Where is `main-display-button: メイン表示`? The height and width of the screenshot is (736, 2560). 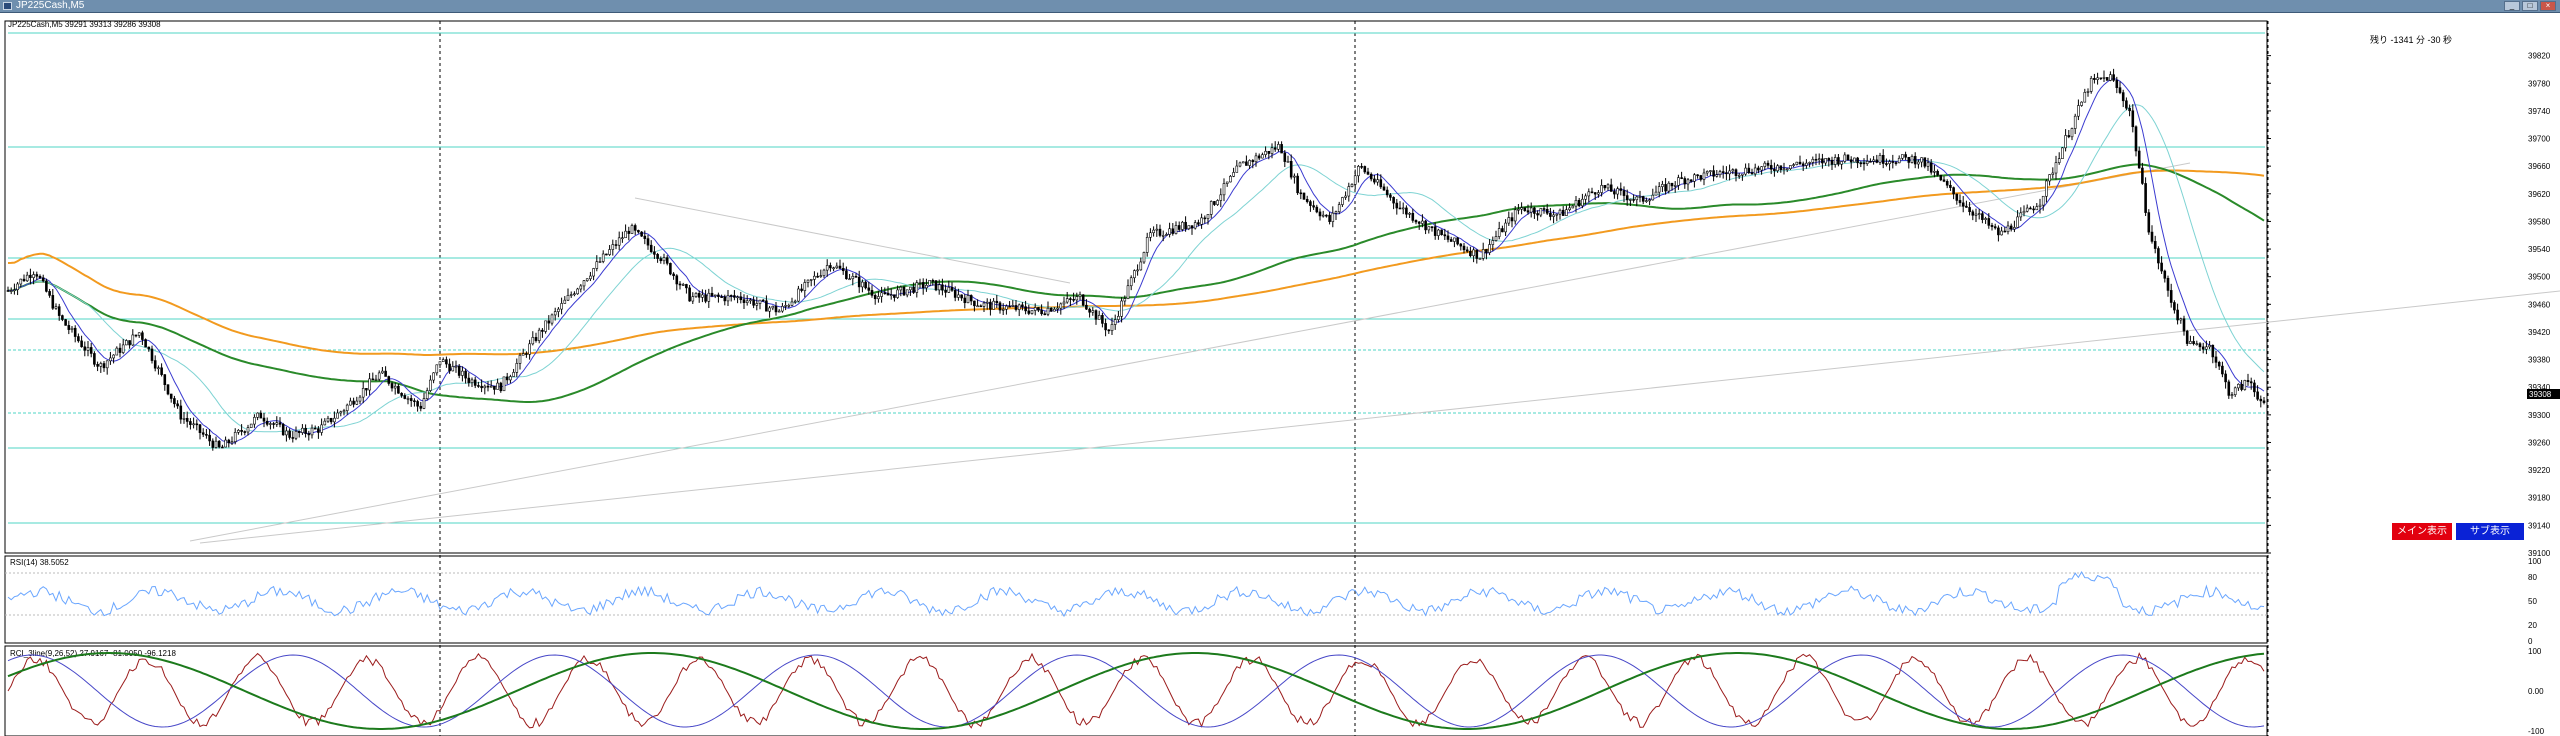
main-display-button: メイン表示 is located at coordinates (2422, 531).